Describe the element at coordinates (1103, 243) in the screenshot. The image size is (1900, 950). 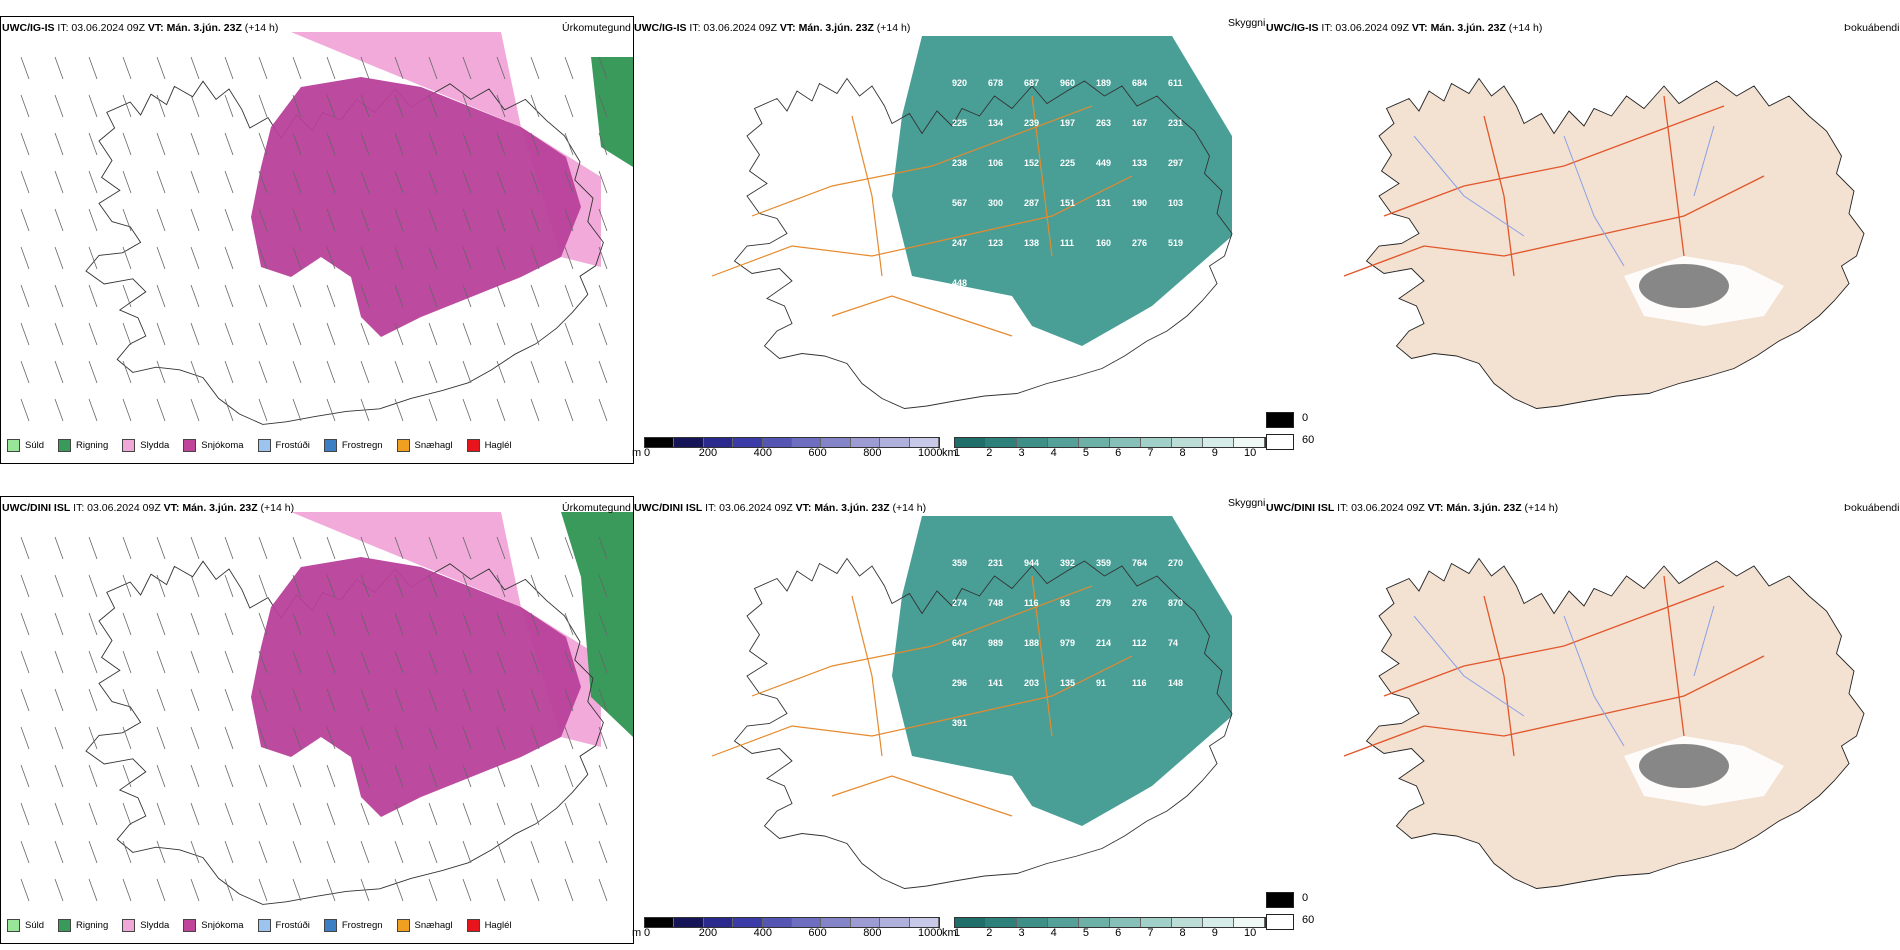
I see `peak-height-label: 160` at that location.